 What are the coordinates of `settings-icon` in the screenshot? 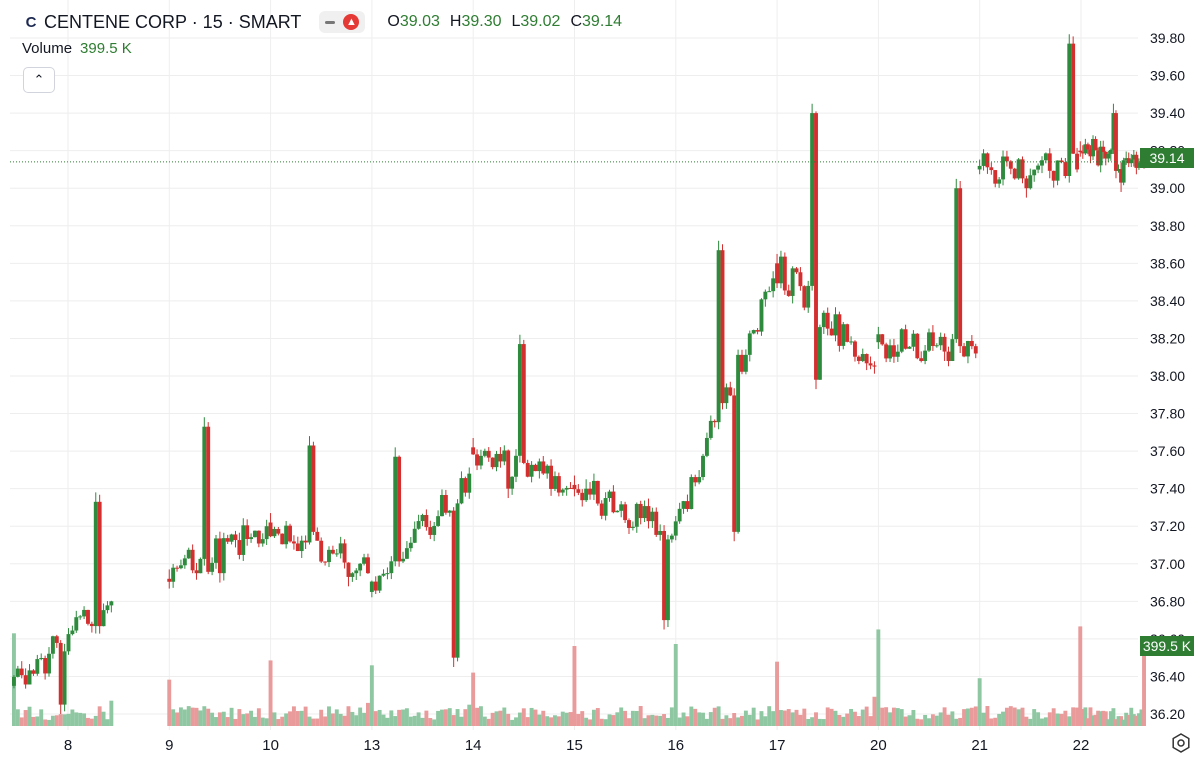 It's located at (1181, 743).